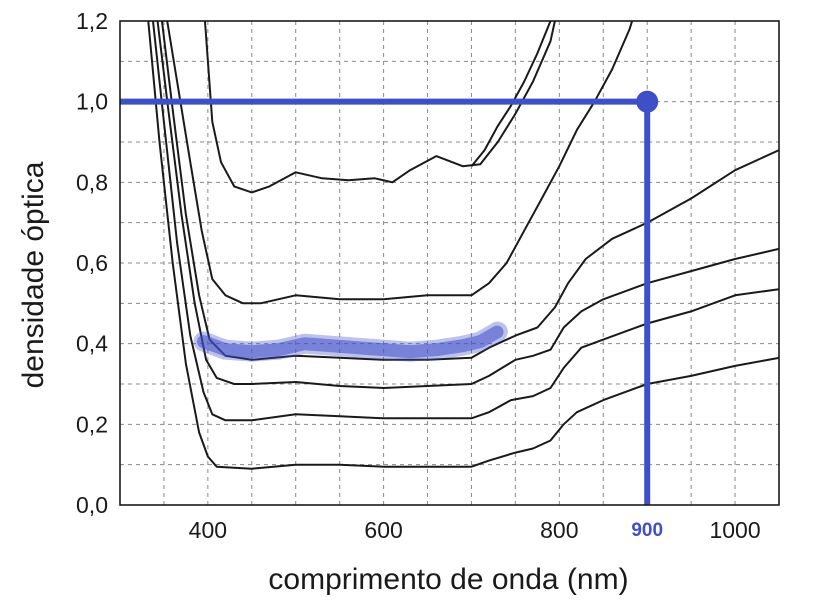 The width and height of the screenshot is (831, 611). I want to click on x-tick-label: 400, so click(208, 530).